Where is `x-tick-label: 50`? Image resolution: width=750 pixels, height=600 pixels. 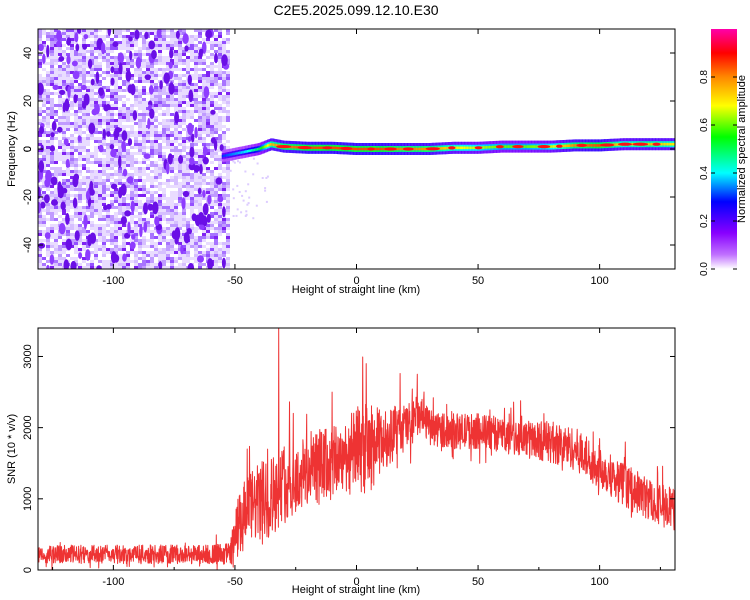
x-tick-label: 50 is located at coordinates (478, 582).